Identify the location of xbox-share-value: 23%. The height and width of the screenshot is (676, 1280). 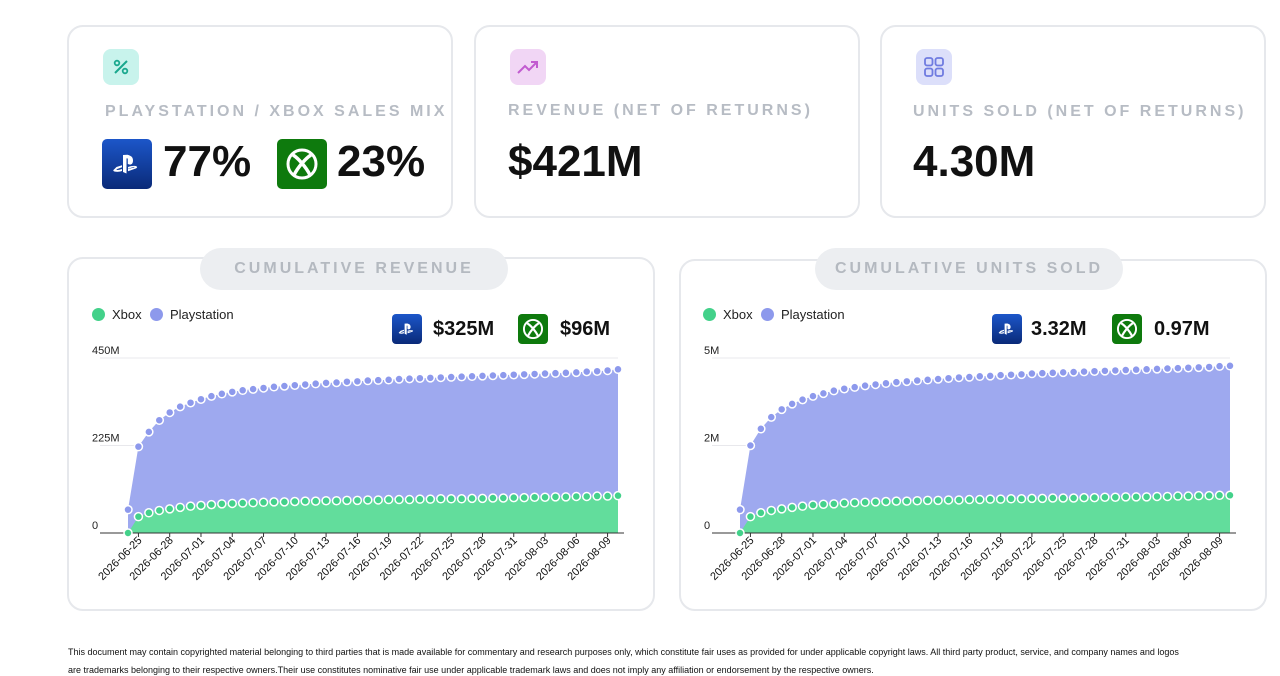
(381, 161).